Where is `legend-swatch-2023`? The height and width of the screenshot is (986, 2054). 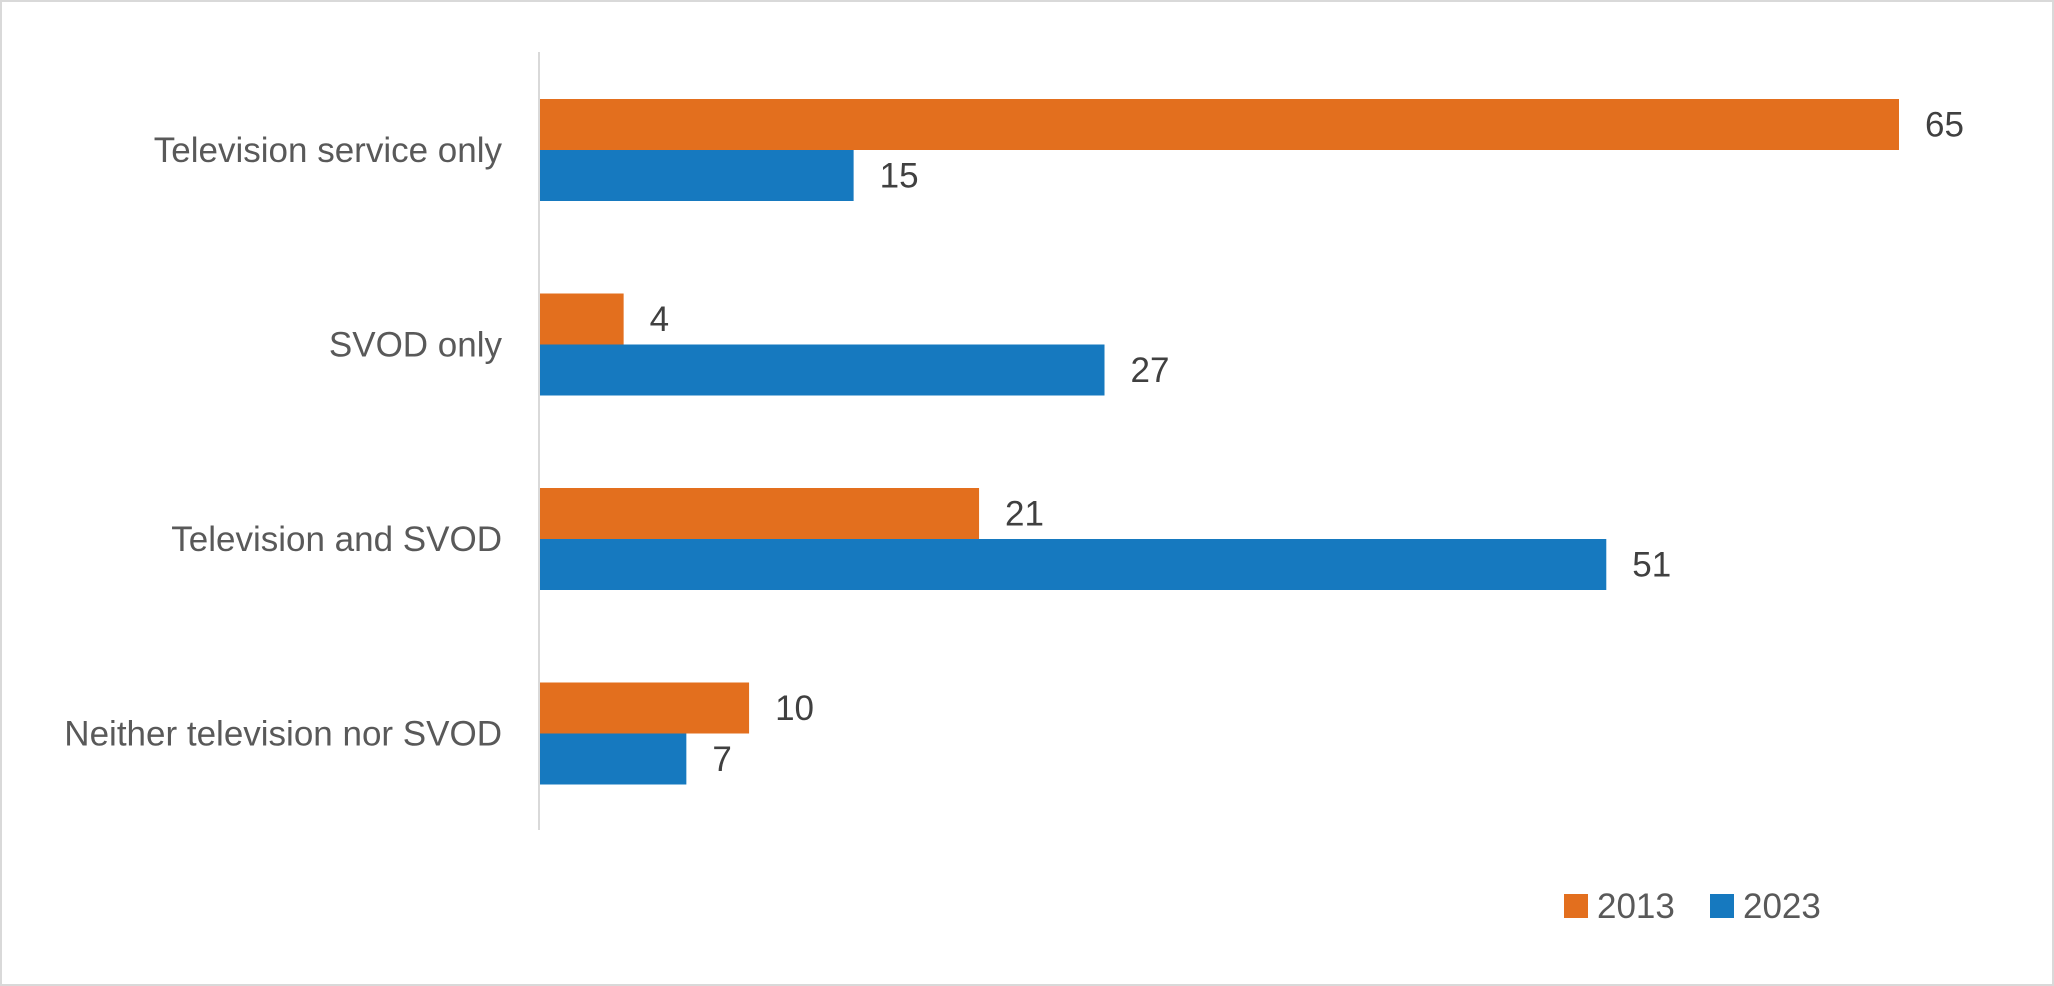 legend-swatch-2023 is located at coordinates (1722, 906).